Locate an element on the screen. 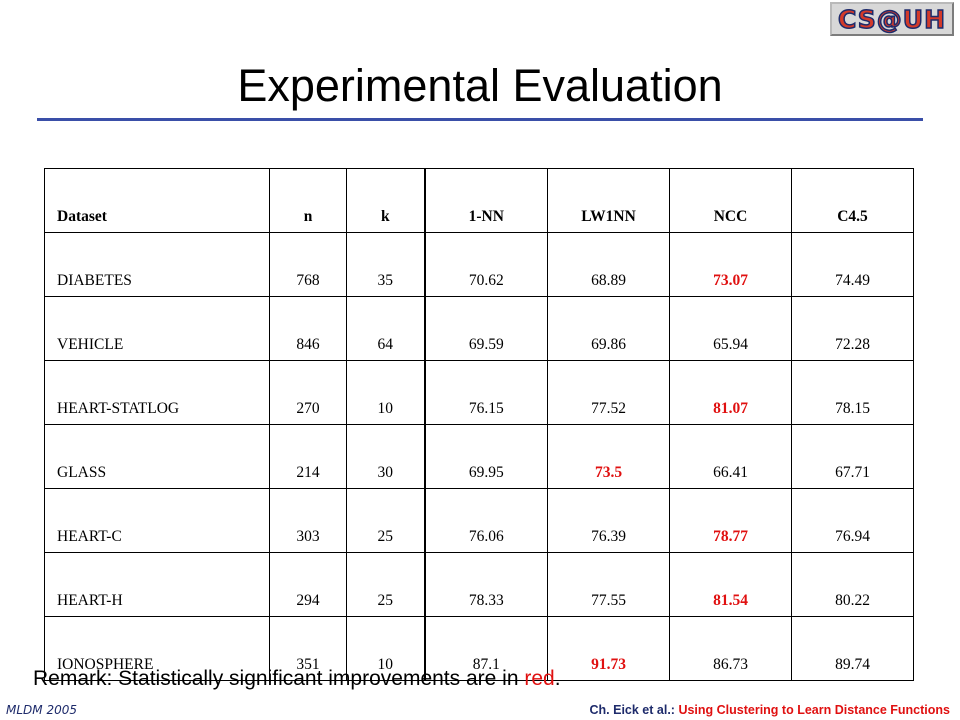  cell-ncc: 81.07 is located at coordinates (730, 392).